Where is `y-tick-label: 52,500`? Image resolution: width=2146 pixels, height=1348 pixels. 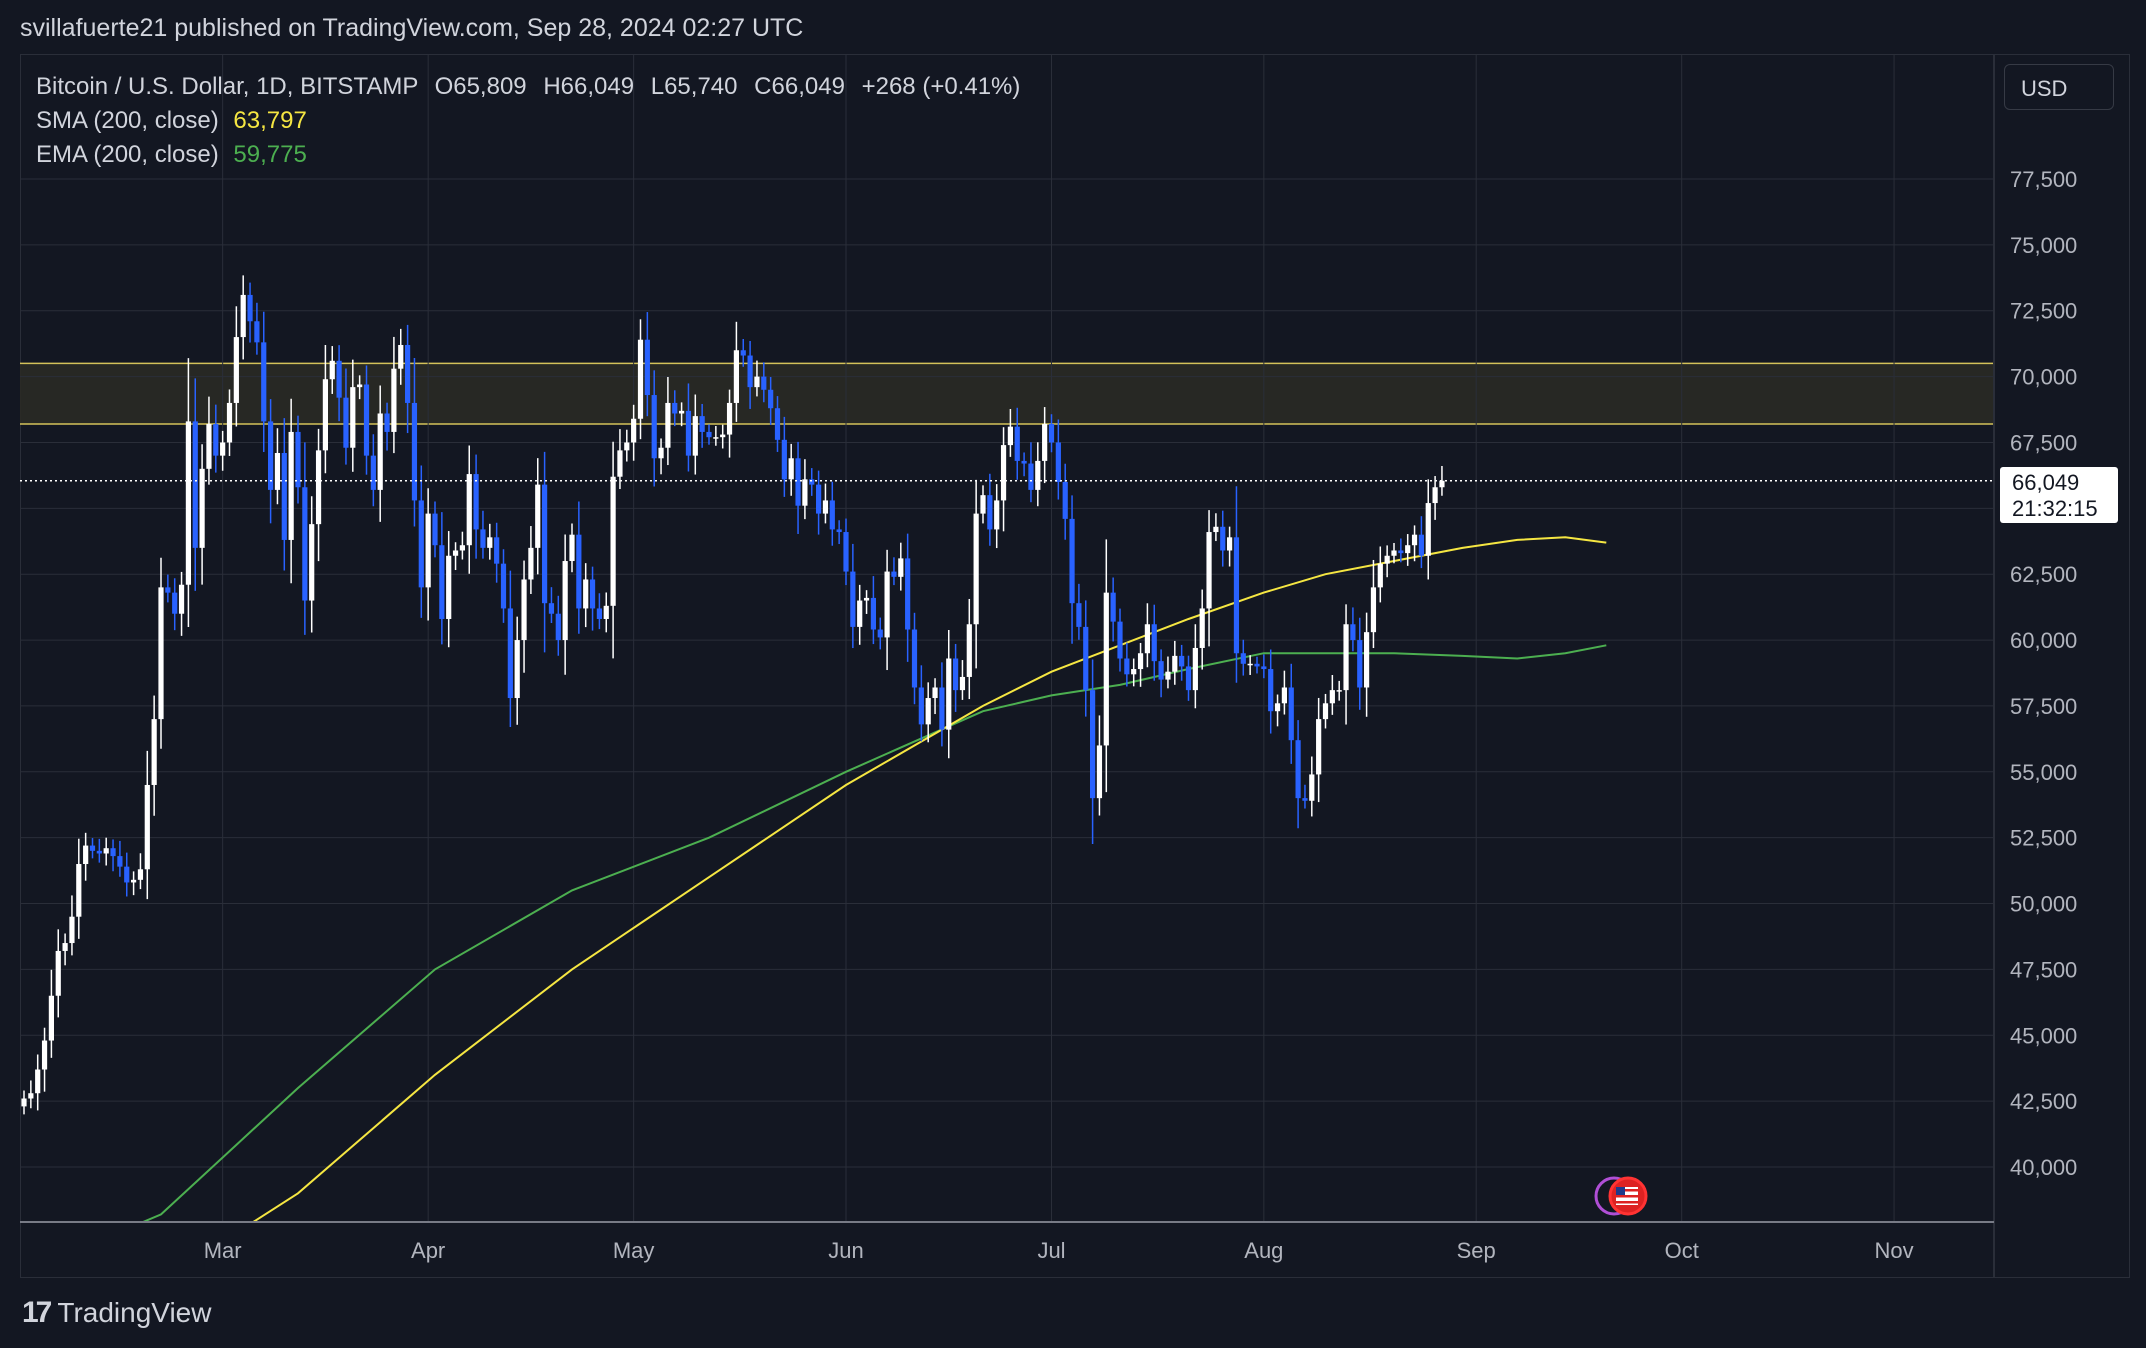 y-tick-label: 52,500 is located at coordinates (2043, 838).